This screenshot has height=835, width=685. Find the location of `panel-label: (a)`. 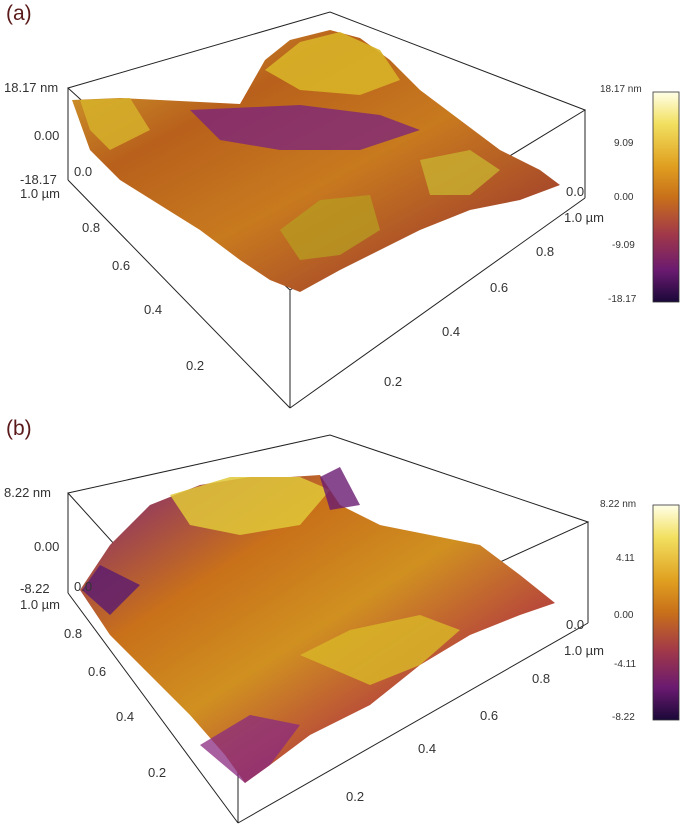

panel-label: (a) is located at coordinates (19, 13).